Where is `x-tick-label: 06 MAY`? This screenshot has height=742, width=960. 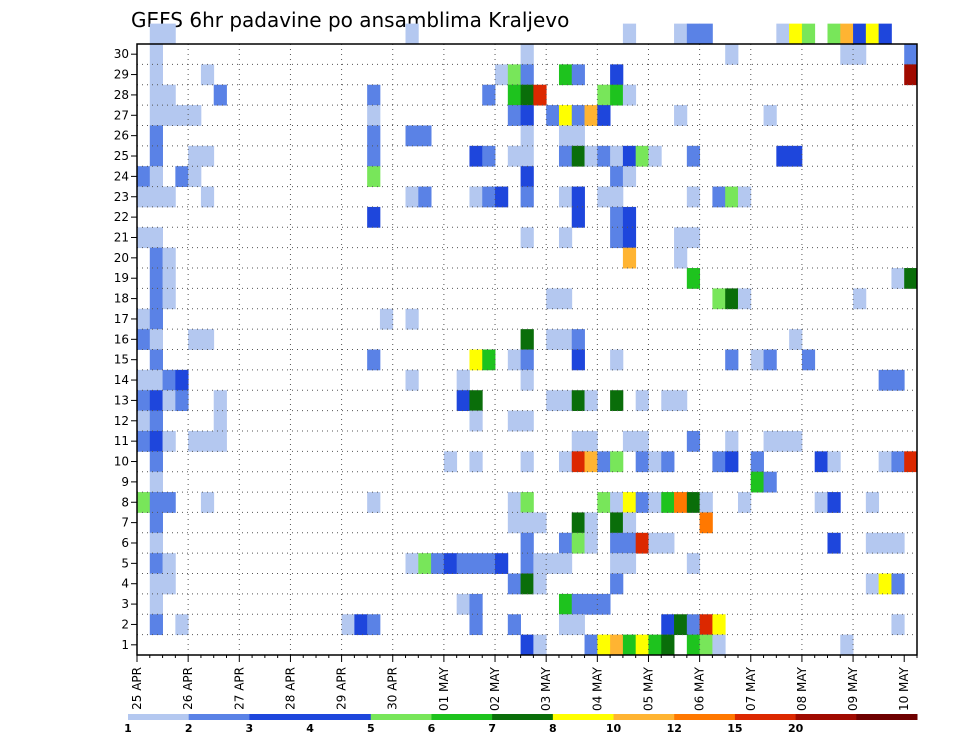
x-tick-label: 06 MAY is located at coordinates (700, 688).